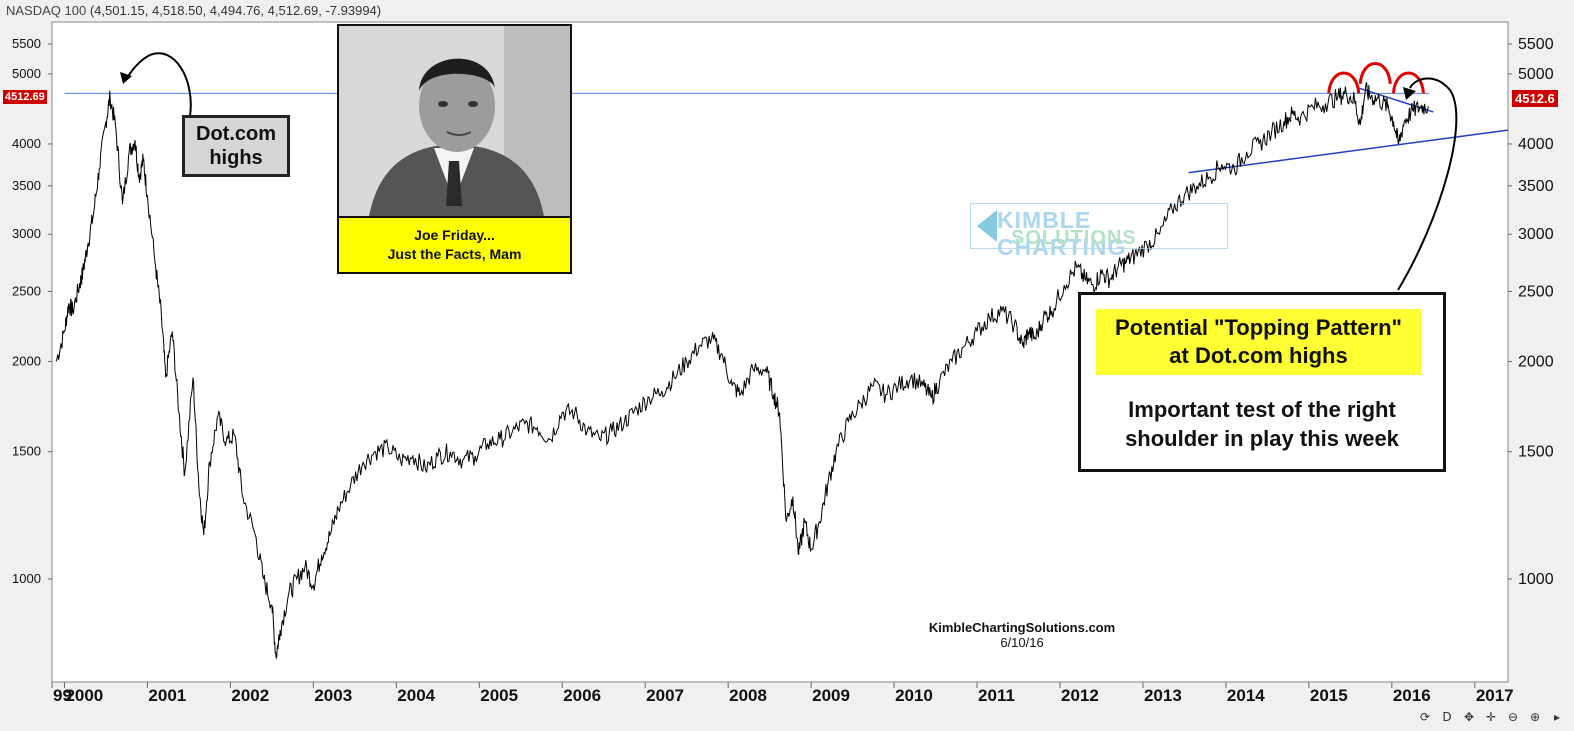  Describe the element at coordinates (1080, 695) in the screenshot. I see `x-tick-label: 2012` at that location.